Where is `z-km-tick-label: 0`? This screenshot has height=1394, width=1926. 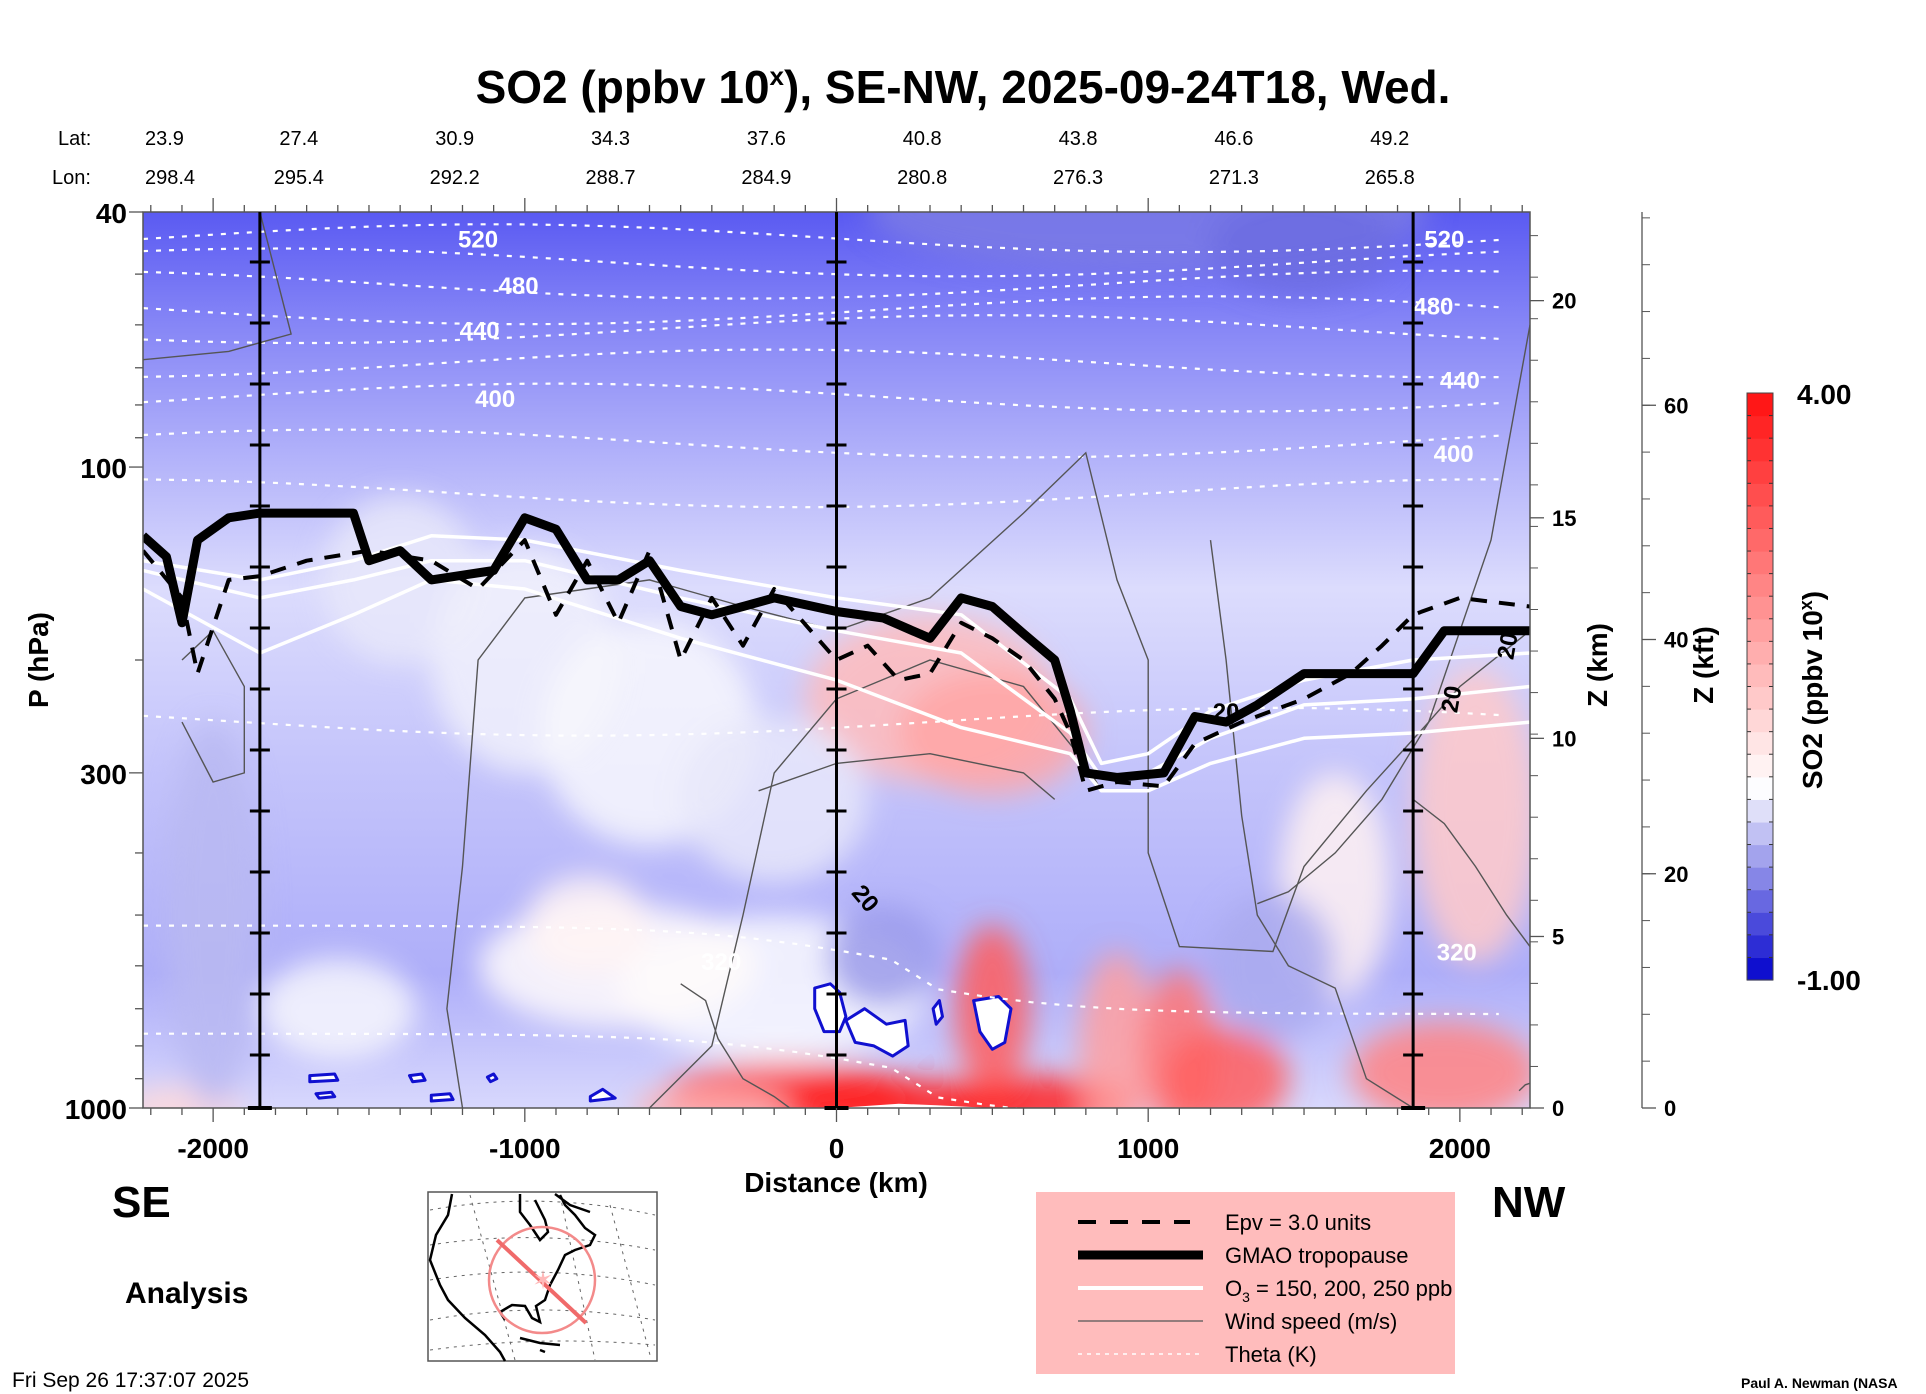
z-km-tick-label: 0 is located at coordinates (1558, 1108).